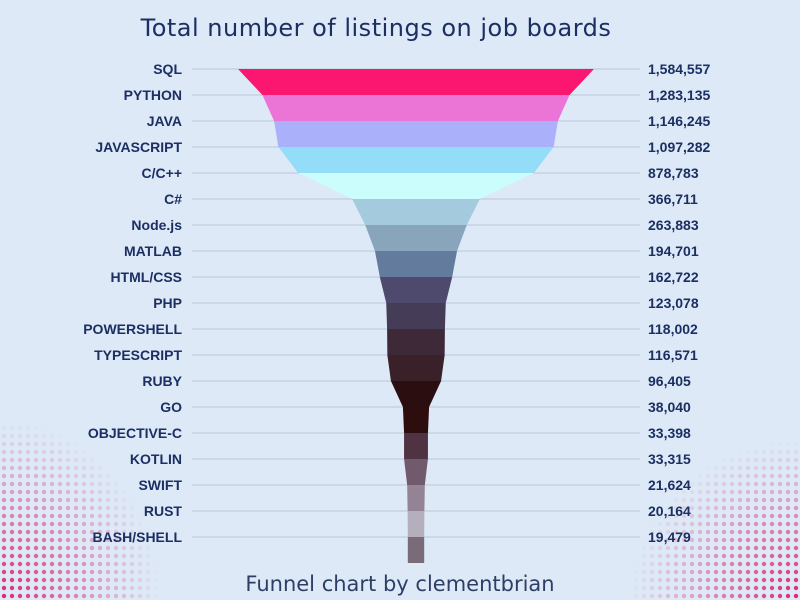 The width and height of the screenshot is (800, 600). I want to click on value-label: 33,398, so click(669, 433).